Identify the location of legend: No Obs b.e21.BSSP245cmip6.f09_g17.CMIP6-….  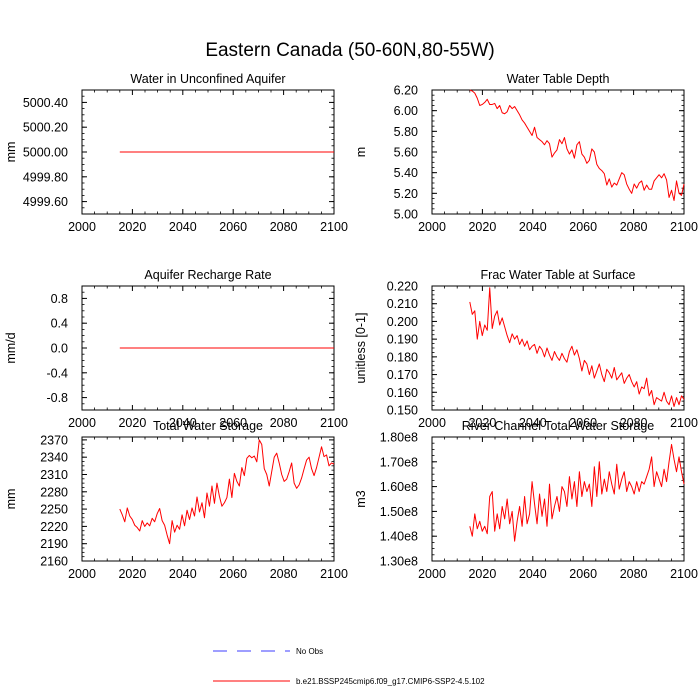
(349, 666).